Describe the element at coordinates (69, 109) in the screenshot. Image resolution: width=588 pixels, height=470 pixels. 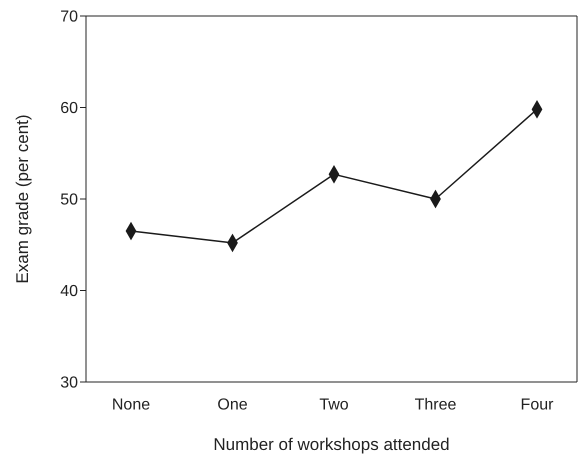
I see `y-tick-label: 60` at that location.